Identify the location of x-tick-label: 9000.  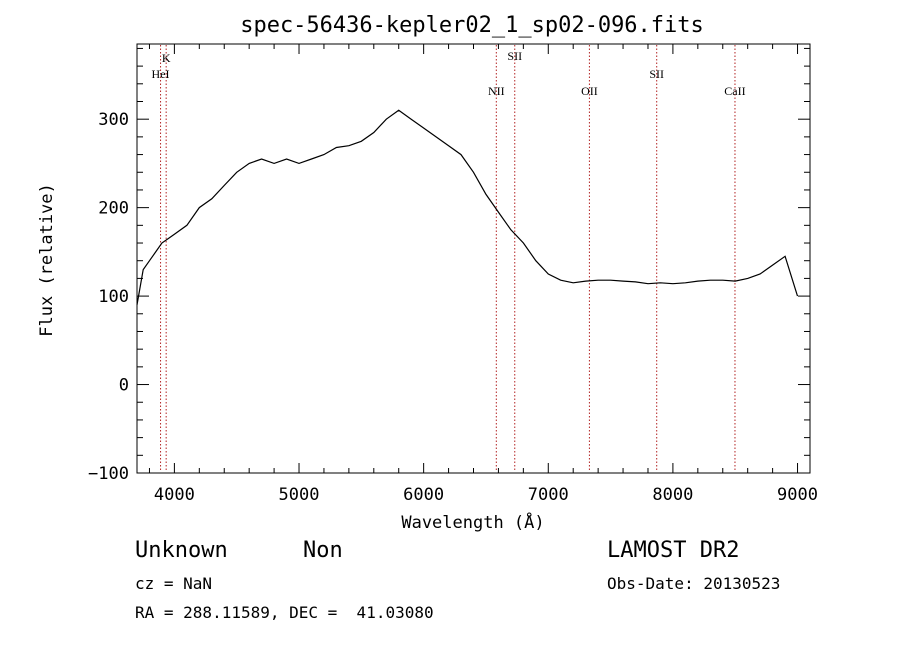
(797, 495).